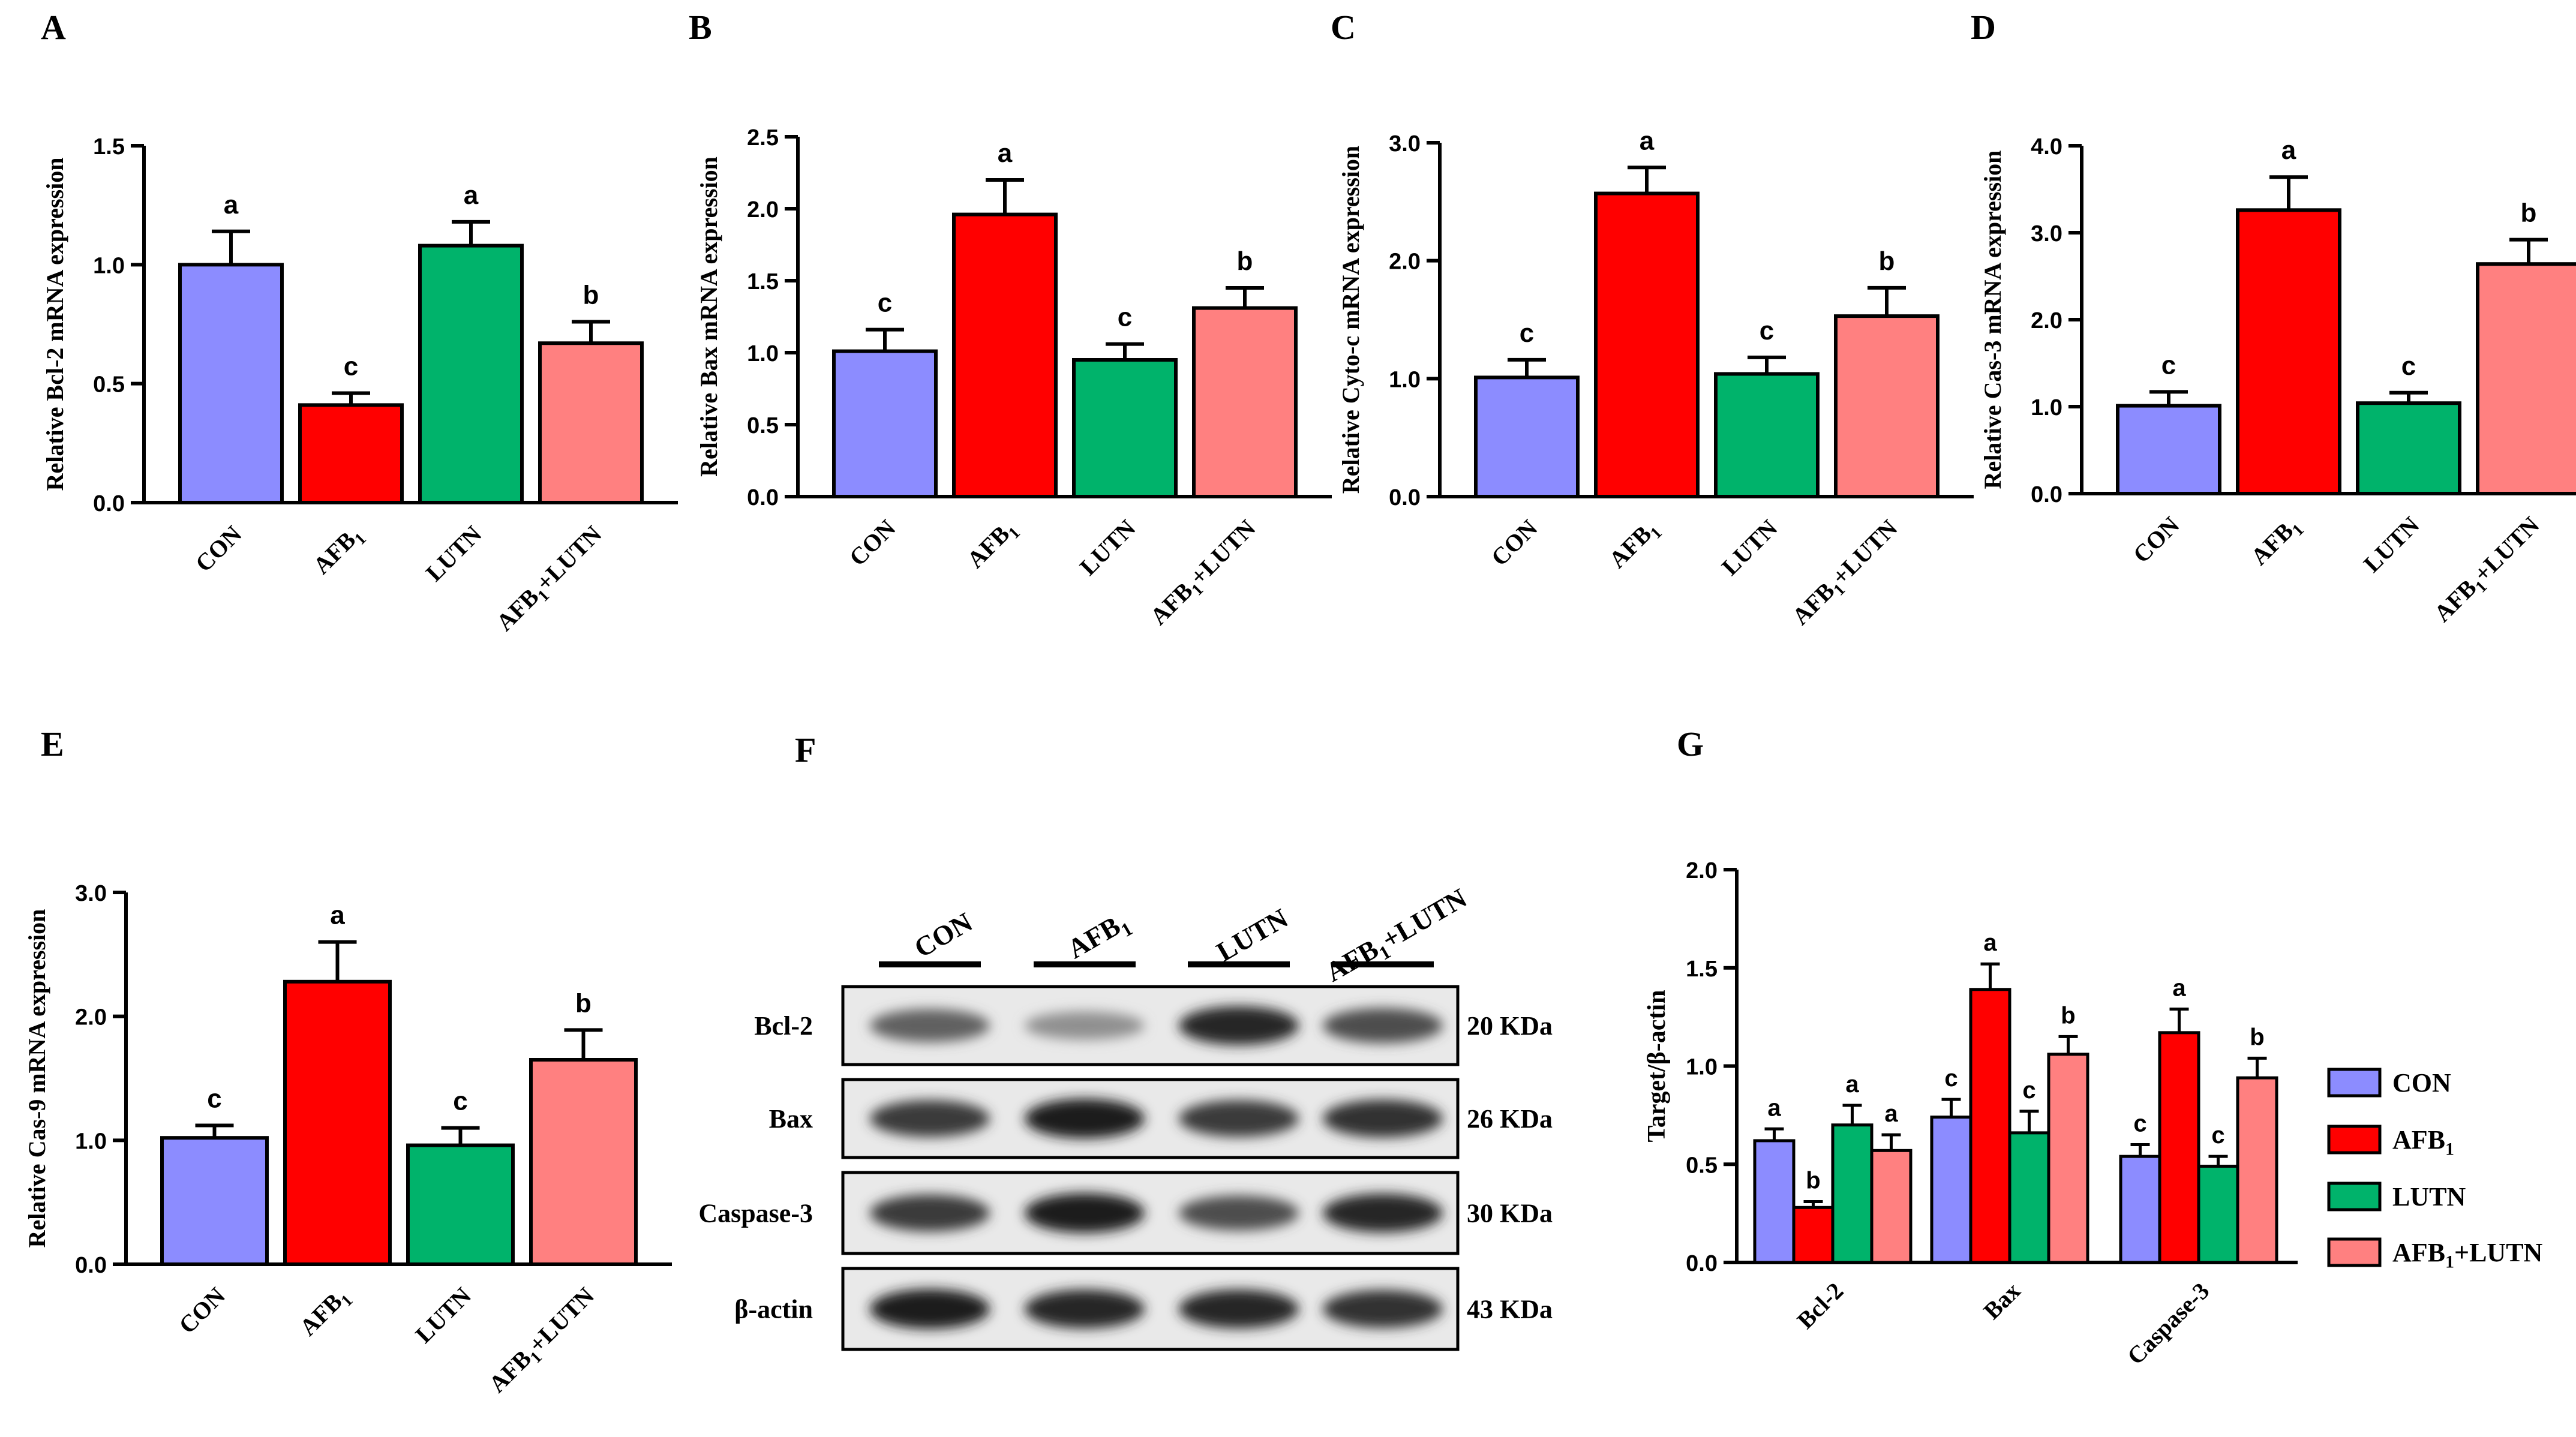 The width and height of the screenshot is (2576, 1437). Describe the element at coordinates (2435, 1170) in the screenshot. I see `legend-g: CON AFB1 LUTN AFB1+LUTN` at that location.